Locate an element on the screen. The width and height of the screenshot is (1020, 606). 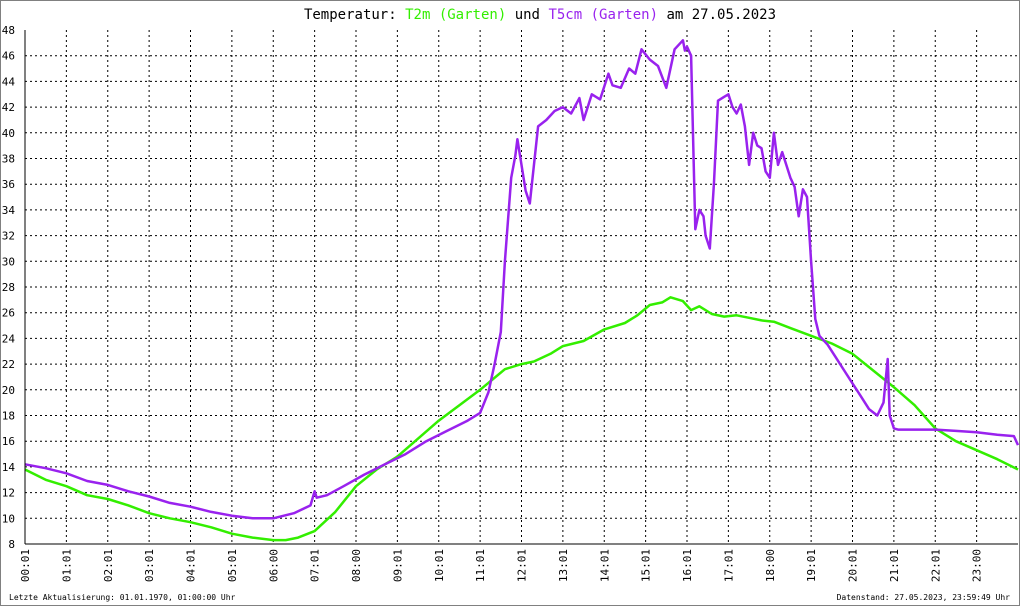
x-tick-label: 20:01 is located at coordinates (853, 565).